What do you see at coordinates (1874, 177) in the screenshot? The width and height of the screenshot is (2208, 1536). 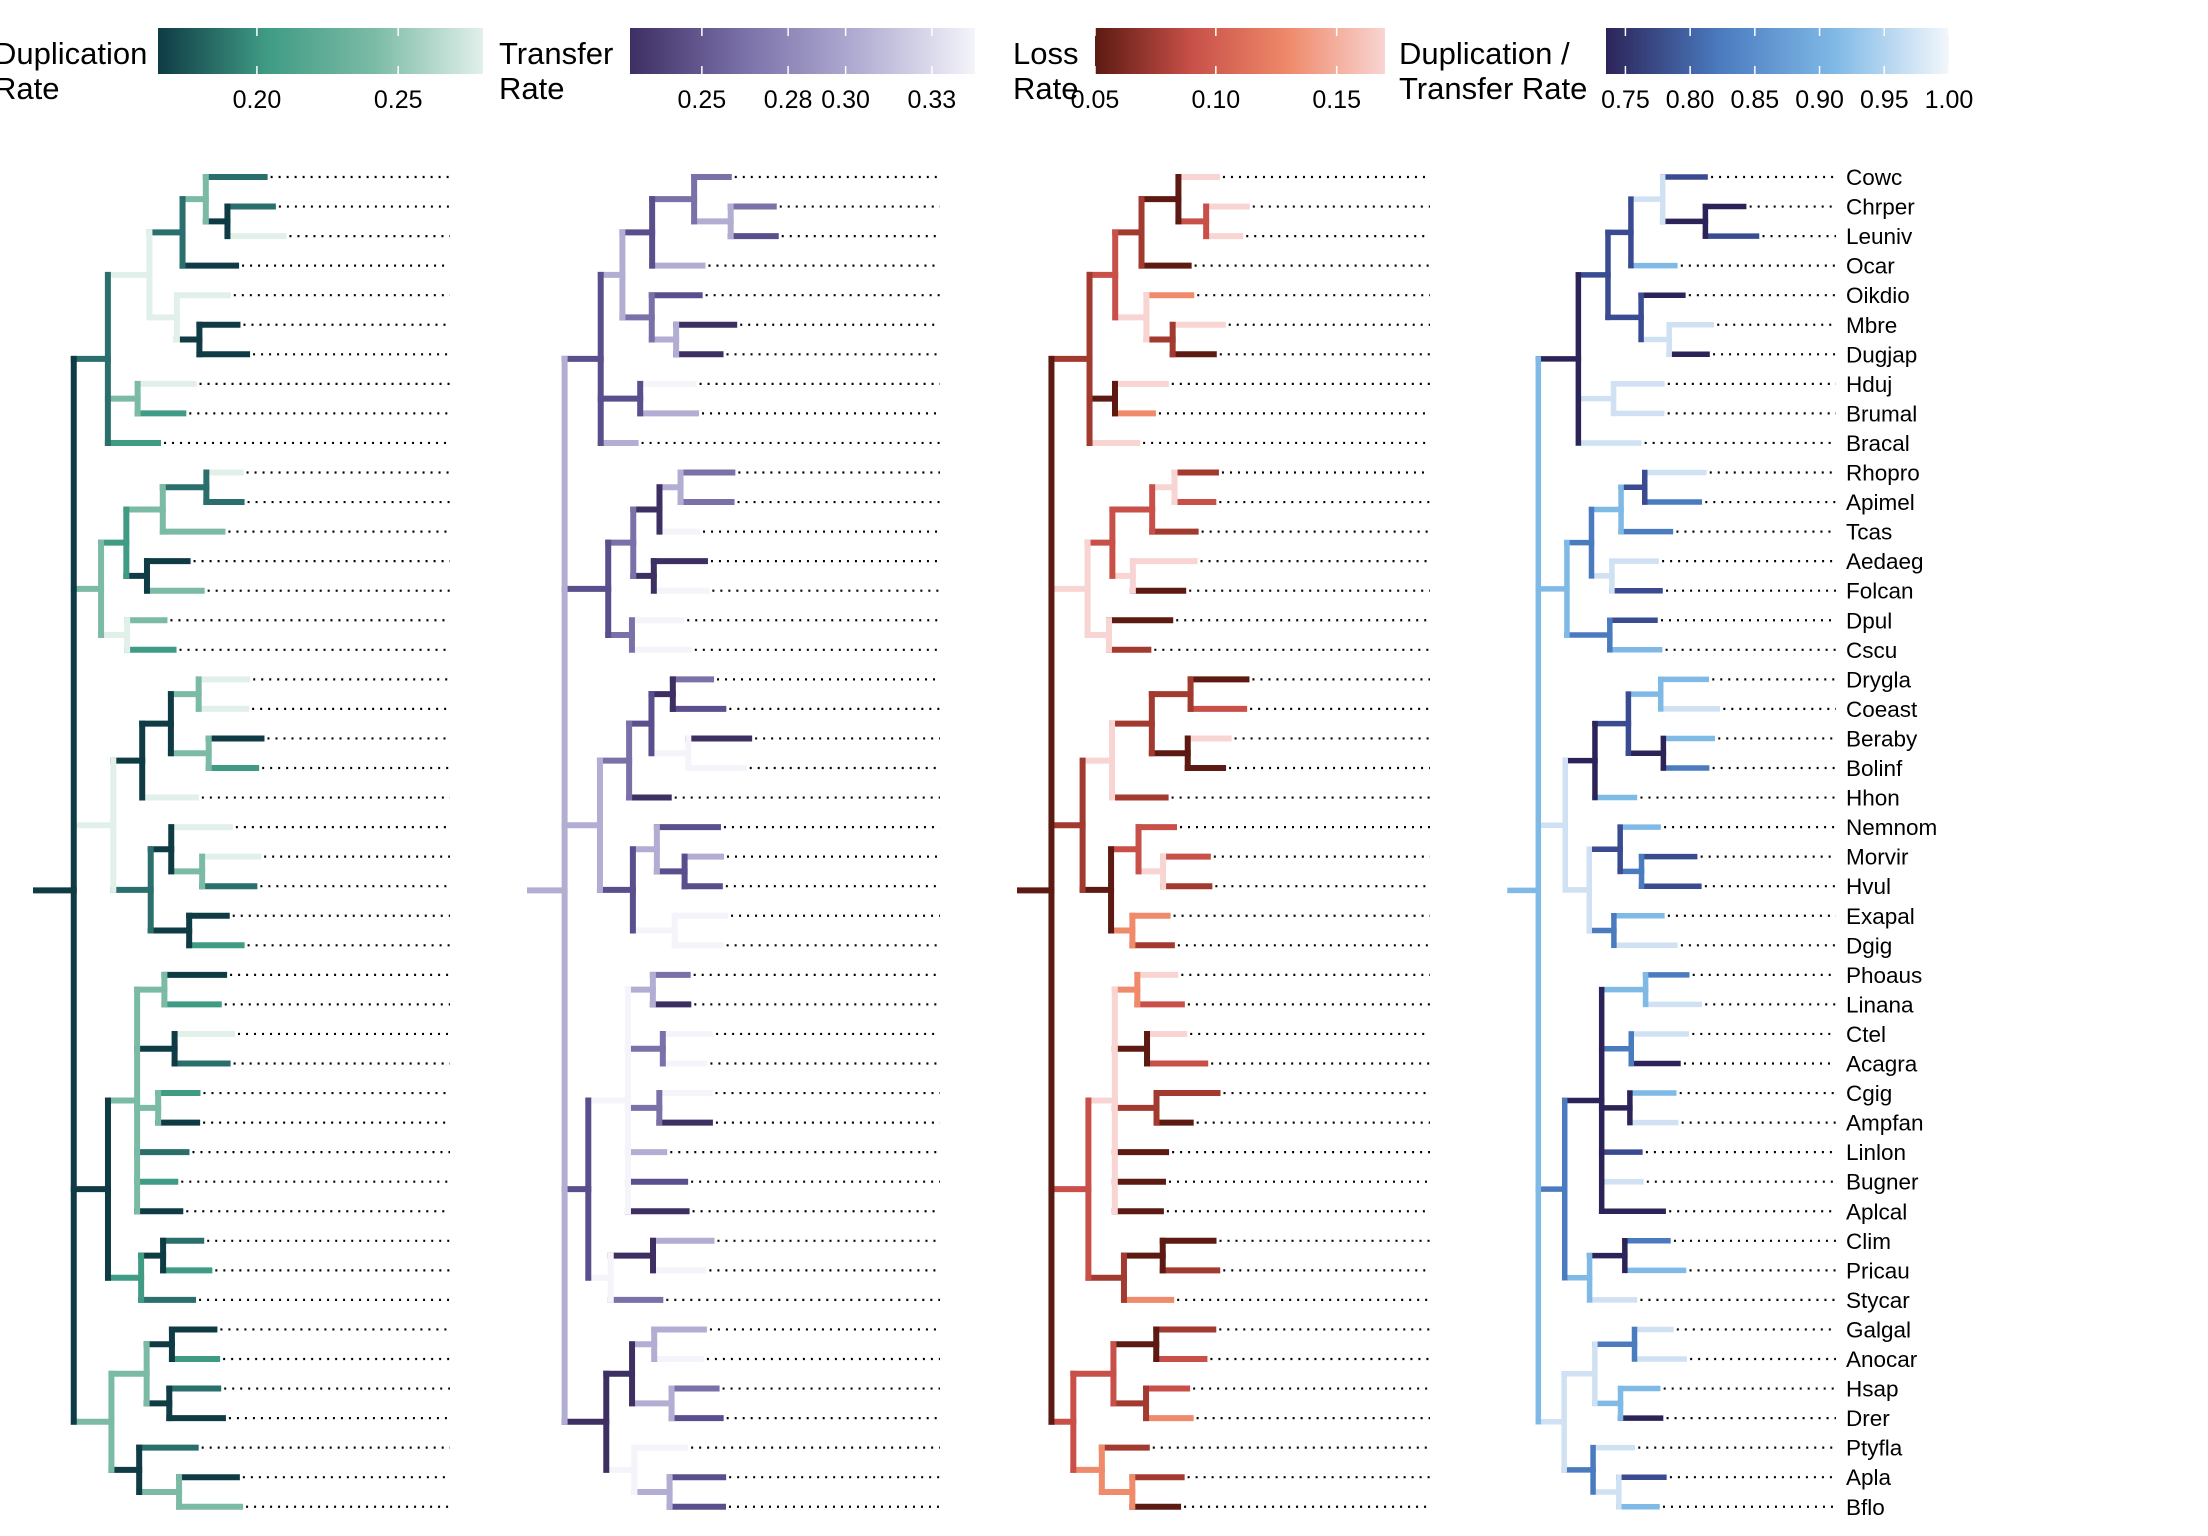 I see `tip-label-cowc: Cowc` at bounding box center [1874, 177].